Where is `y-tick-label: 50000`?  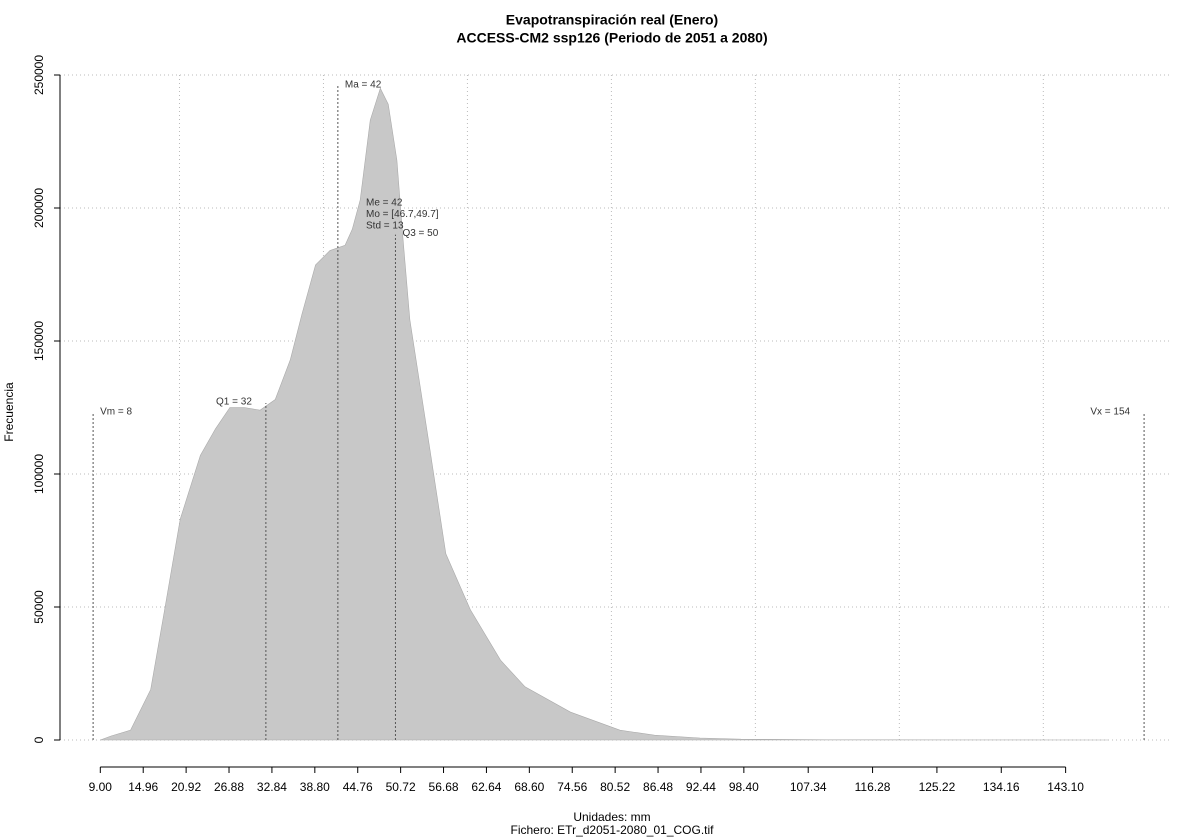 y-tick-label: 50000 is located at coordinates (39, 607).